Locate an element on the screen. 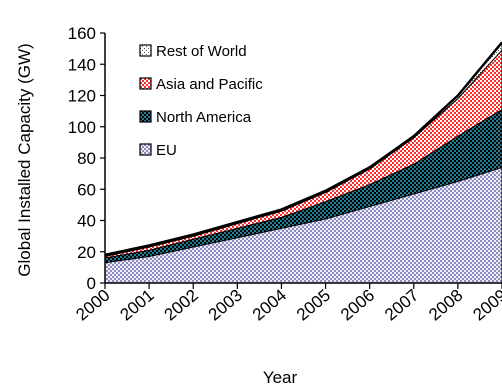 The height and width of the screenshot is (389, 502). x-tick-label: 2009 is located at coordinates (485, 305).